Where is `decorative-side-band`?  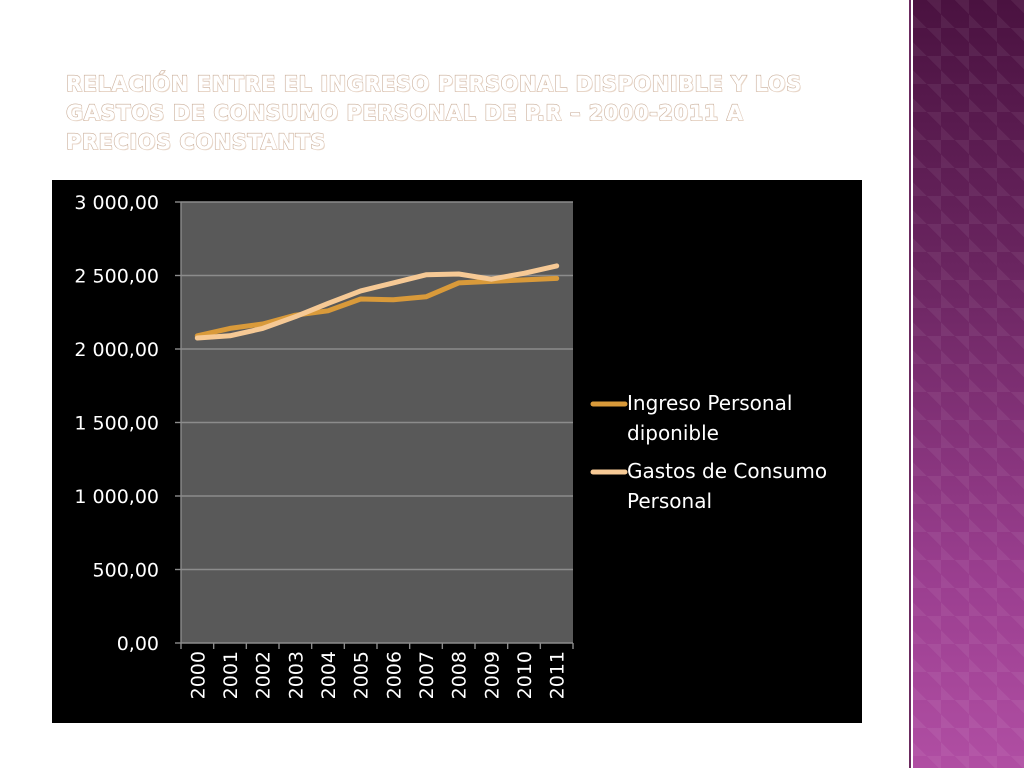
decorative-side-band is located at coordinates (968, 384).